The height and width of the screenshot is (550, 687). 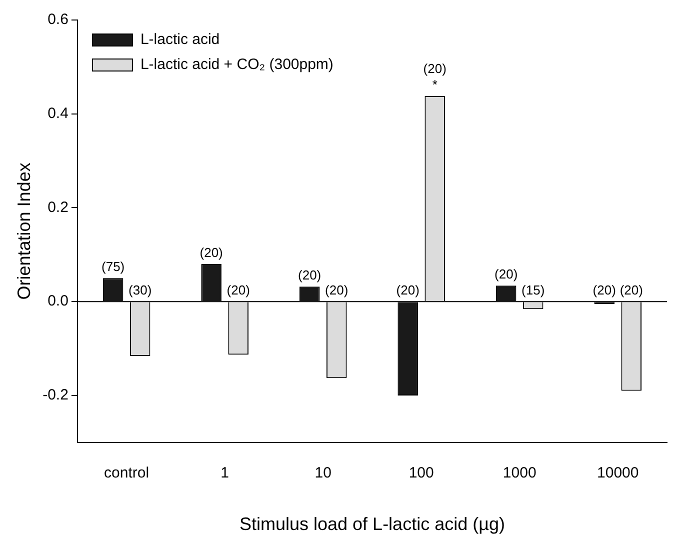 What do you see at coordinates (58, 207) in the screenshot?
I see `y-tick-label: 0.2` at bounding box center [58, 207].